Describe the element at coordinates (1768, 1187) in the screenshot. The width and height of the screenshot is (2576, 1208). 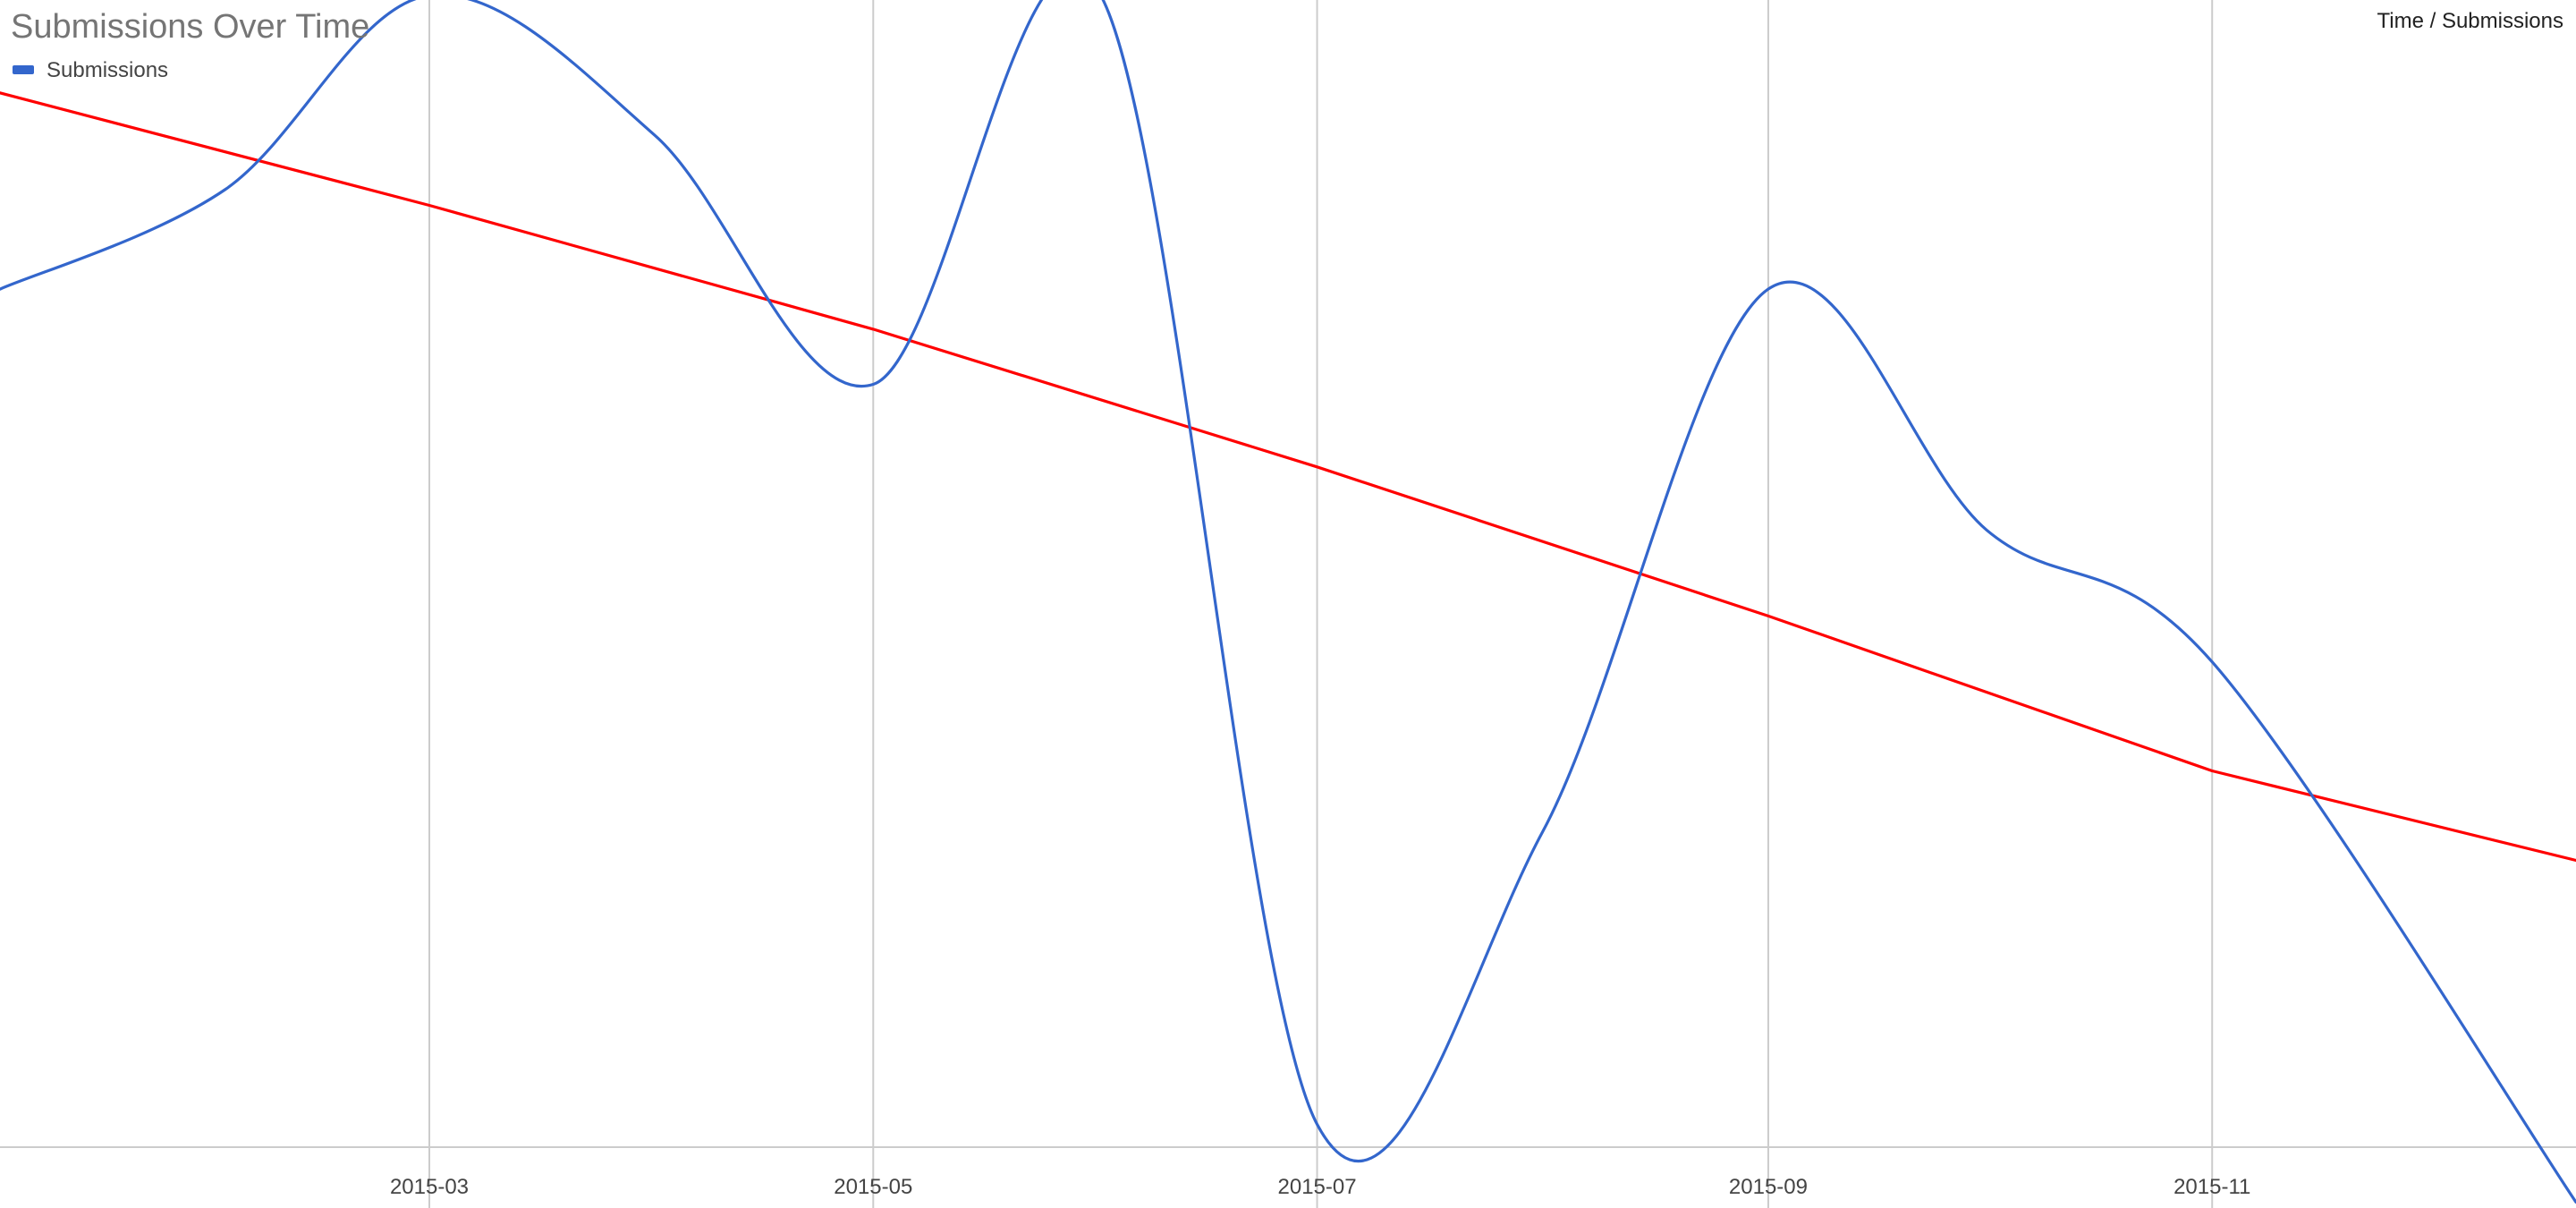
I see `x-tick-label-2015-09: 2015-09` at that location.